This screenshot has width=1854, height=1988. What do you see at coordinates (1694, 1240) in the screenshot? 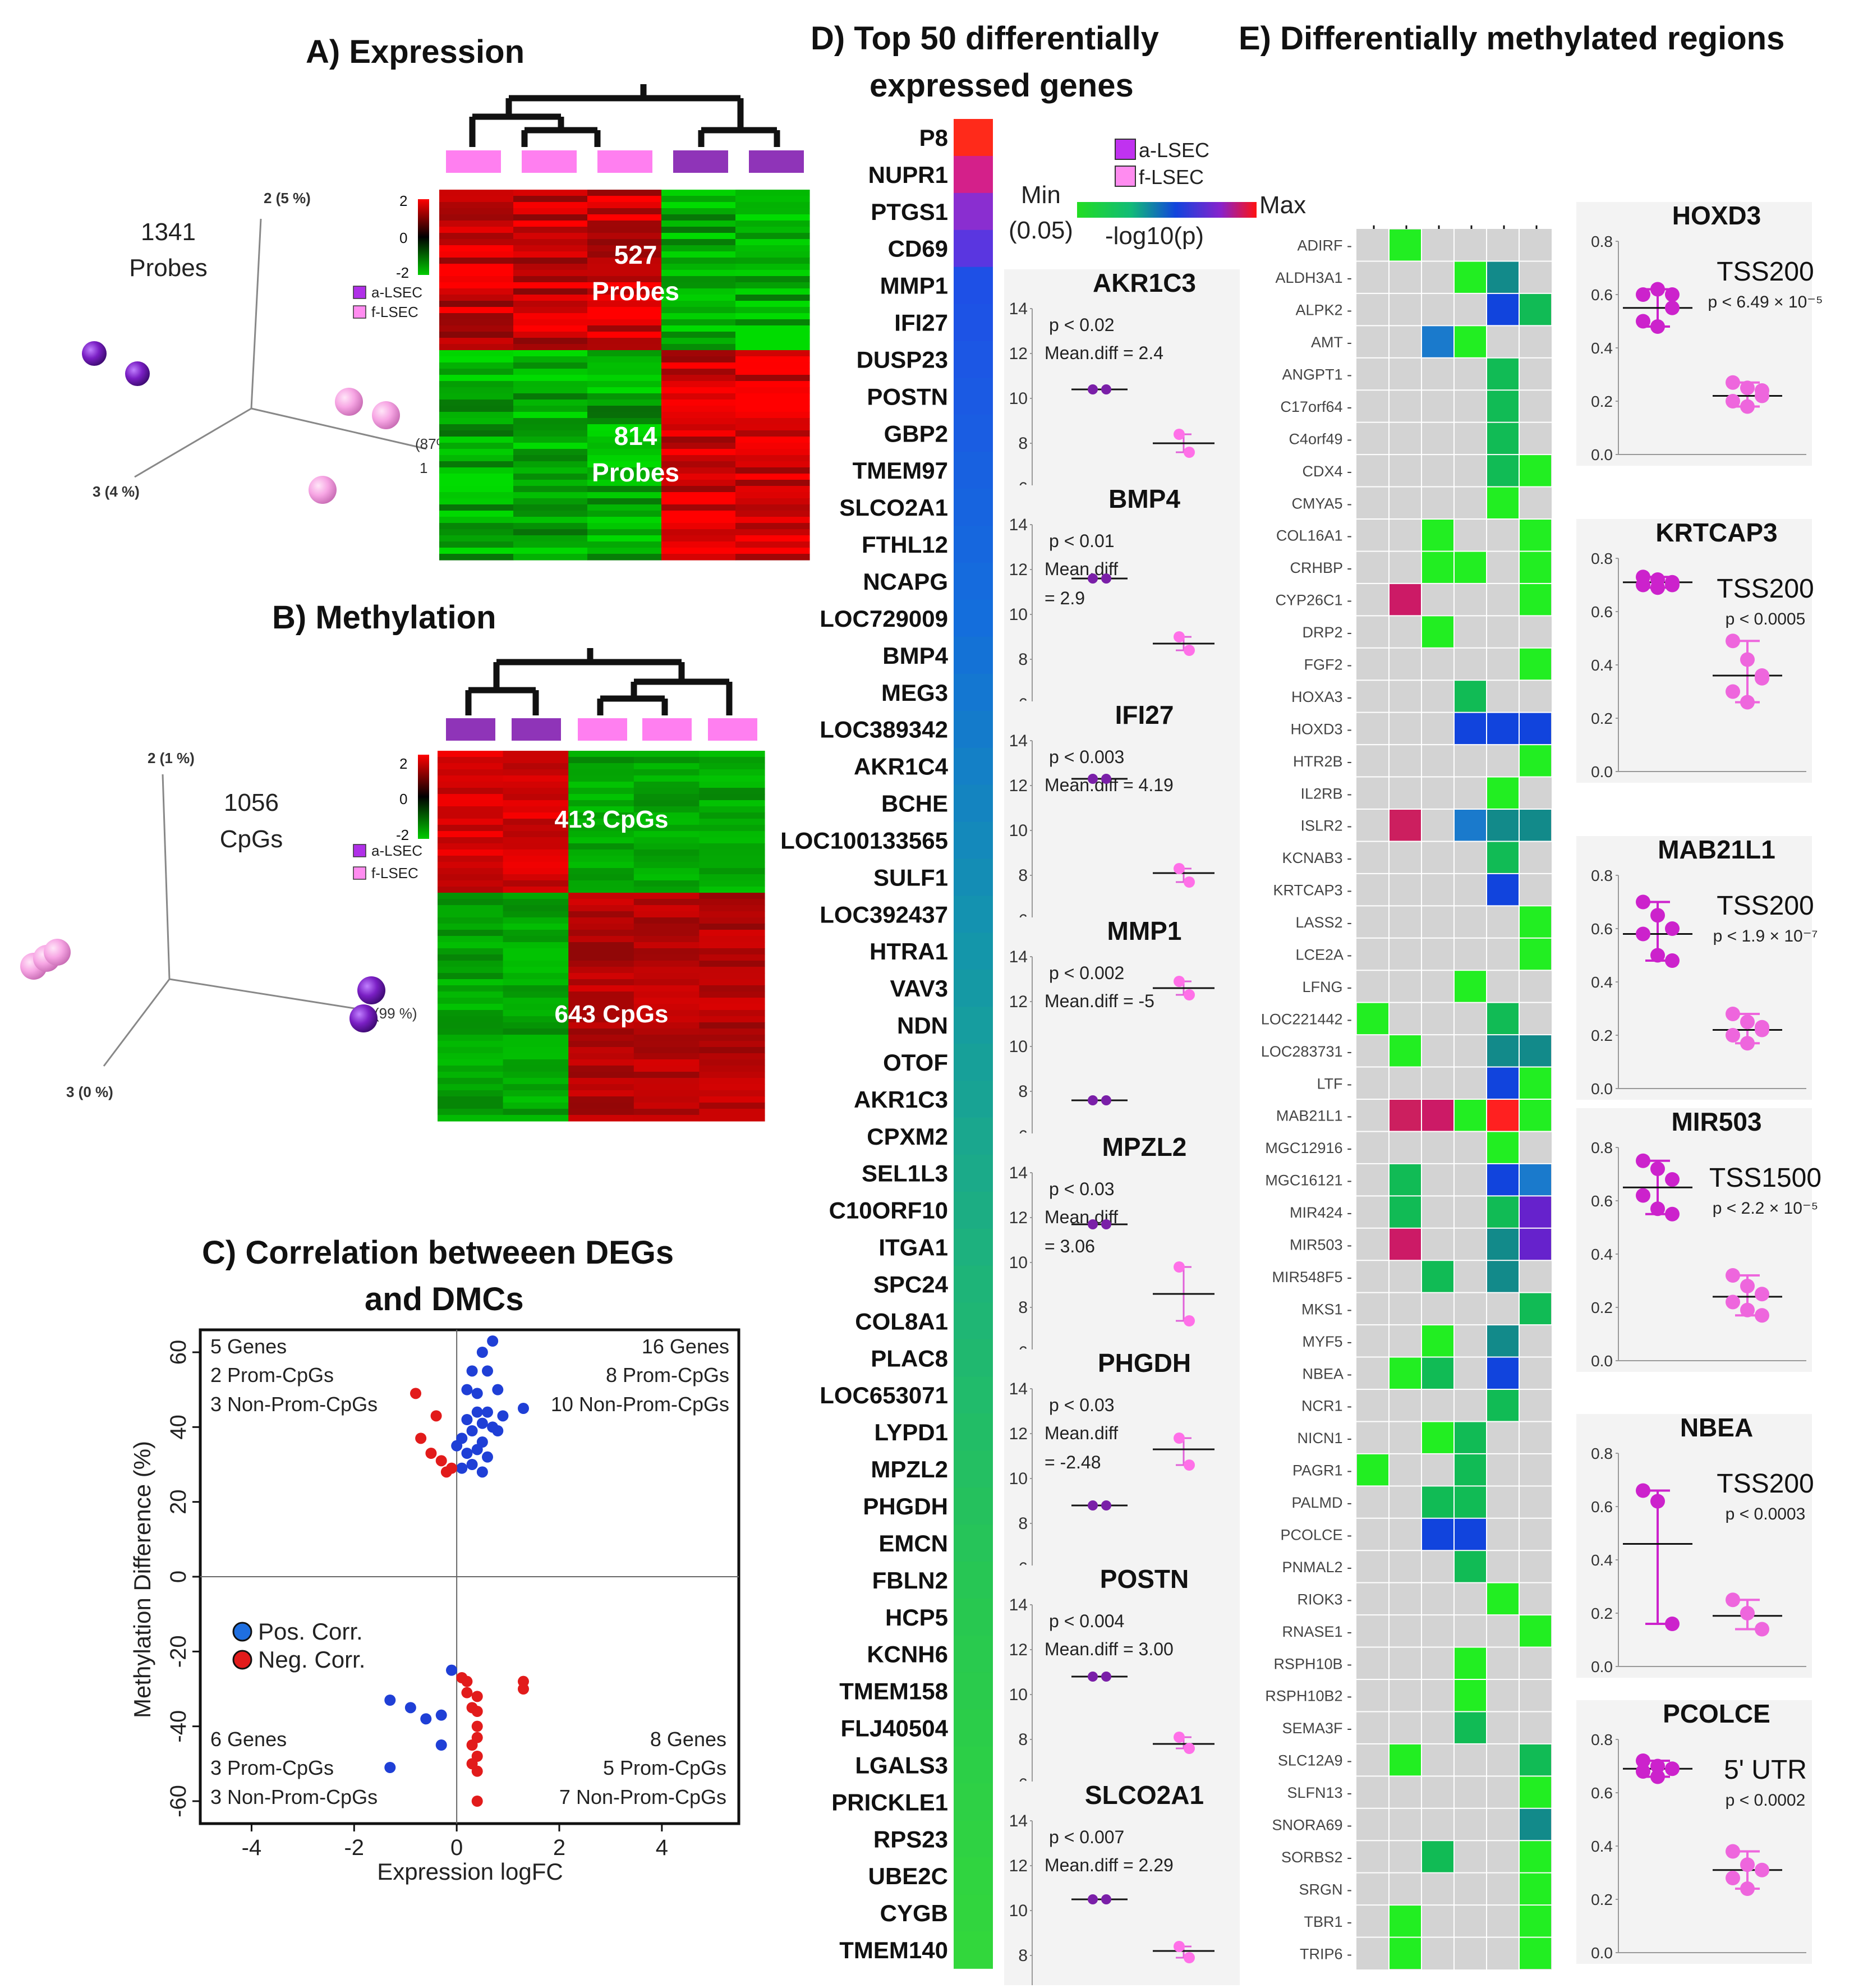
I see `dotplot-background` at bounding box center [1694, 1240].